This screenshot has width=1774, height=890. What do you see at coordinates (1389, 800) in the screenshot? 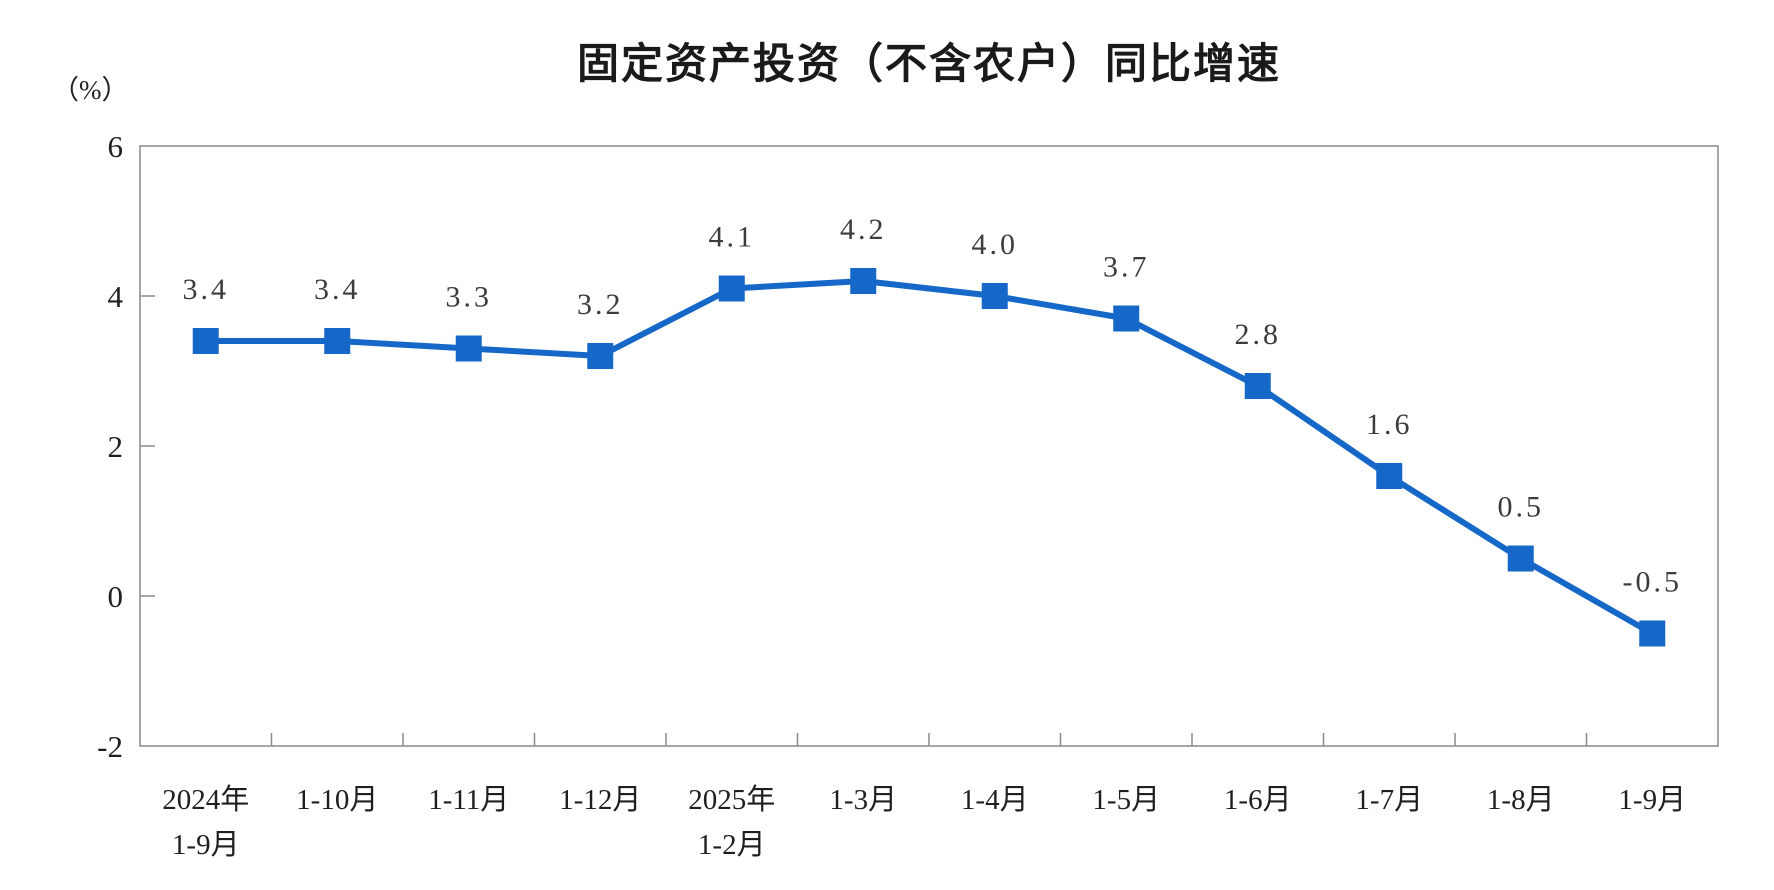
I see `x-tick-label: 1-7月` at bounding box center [1389, 800].